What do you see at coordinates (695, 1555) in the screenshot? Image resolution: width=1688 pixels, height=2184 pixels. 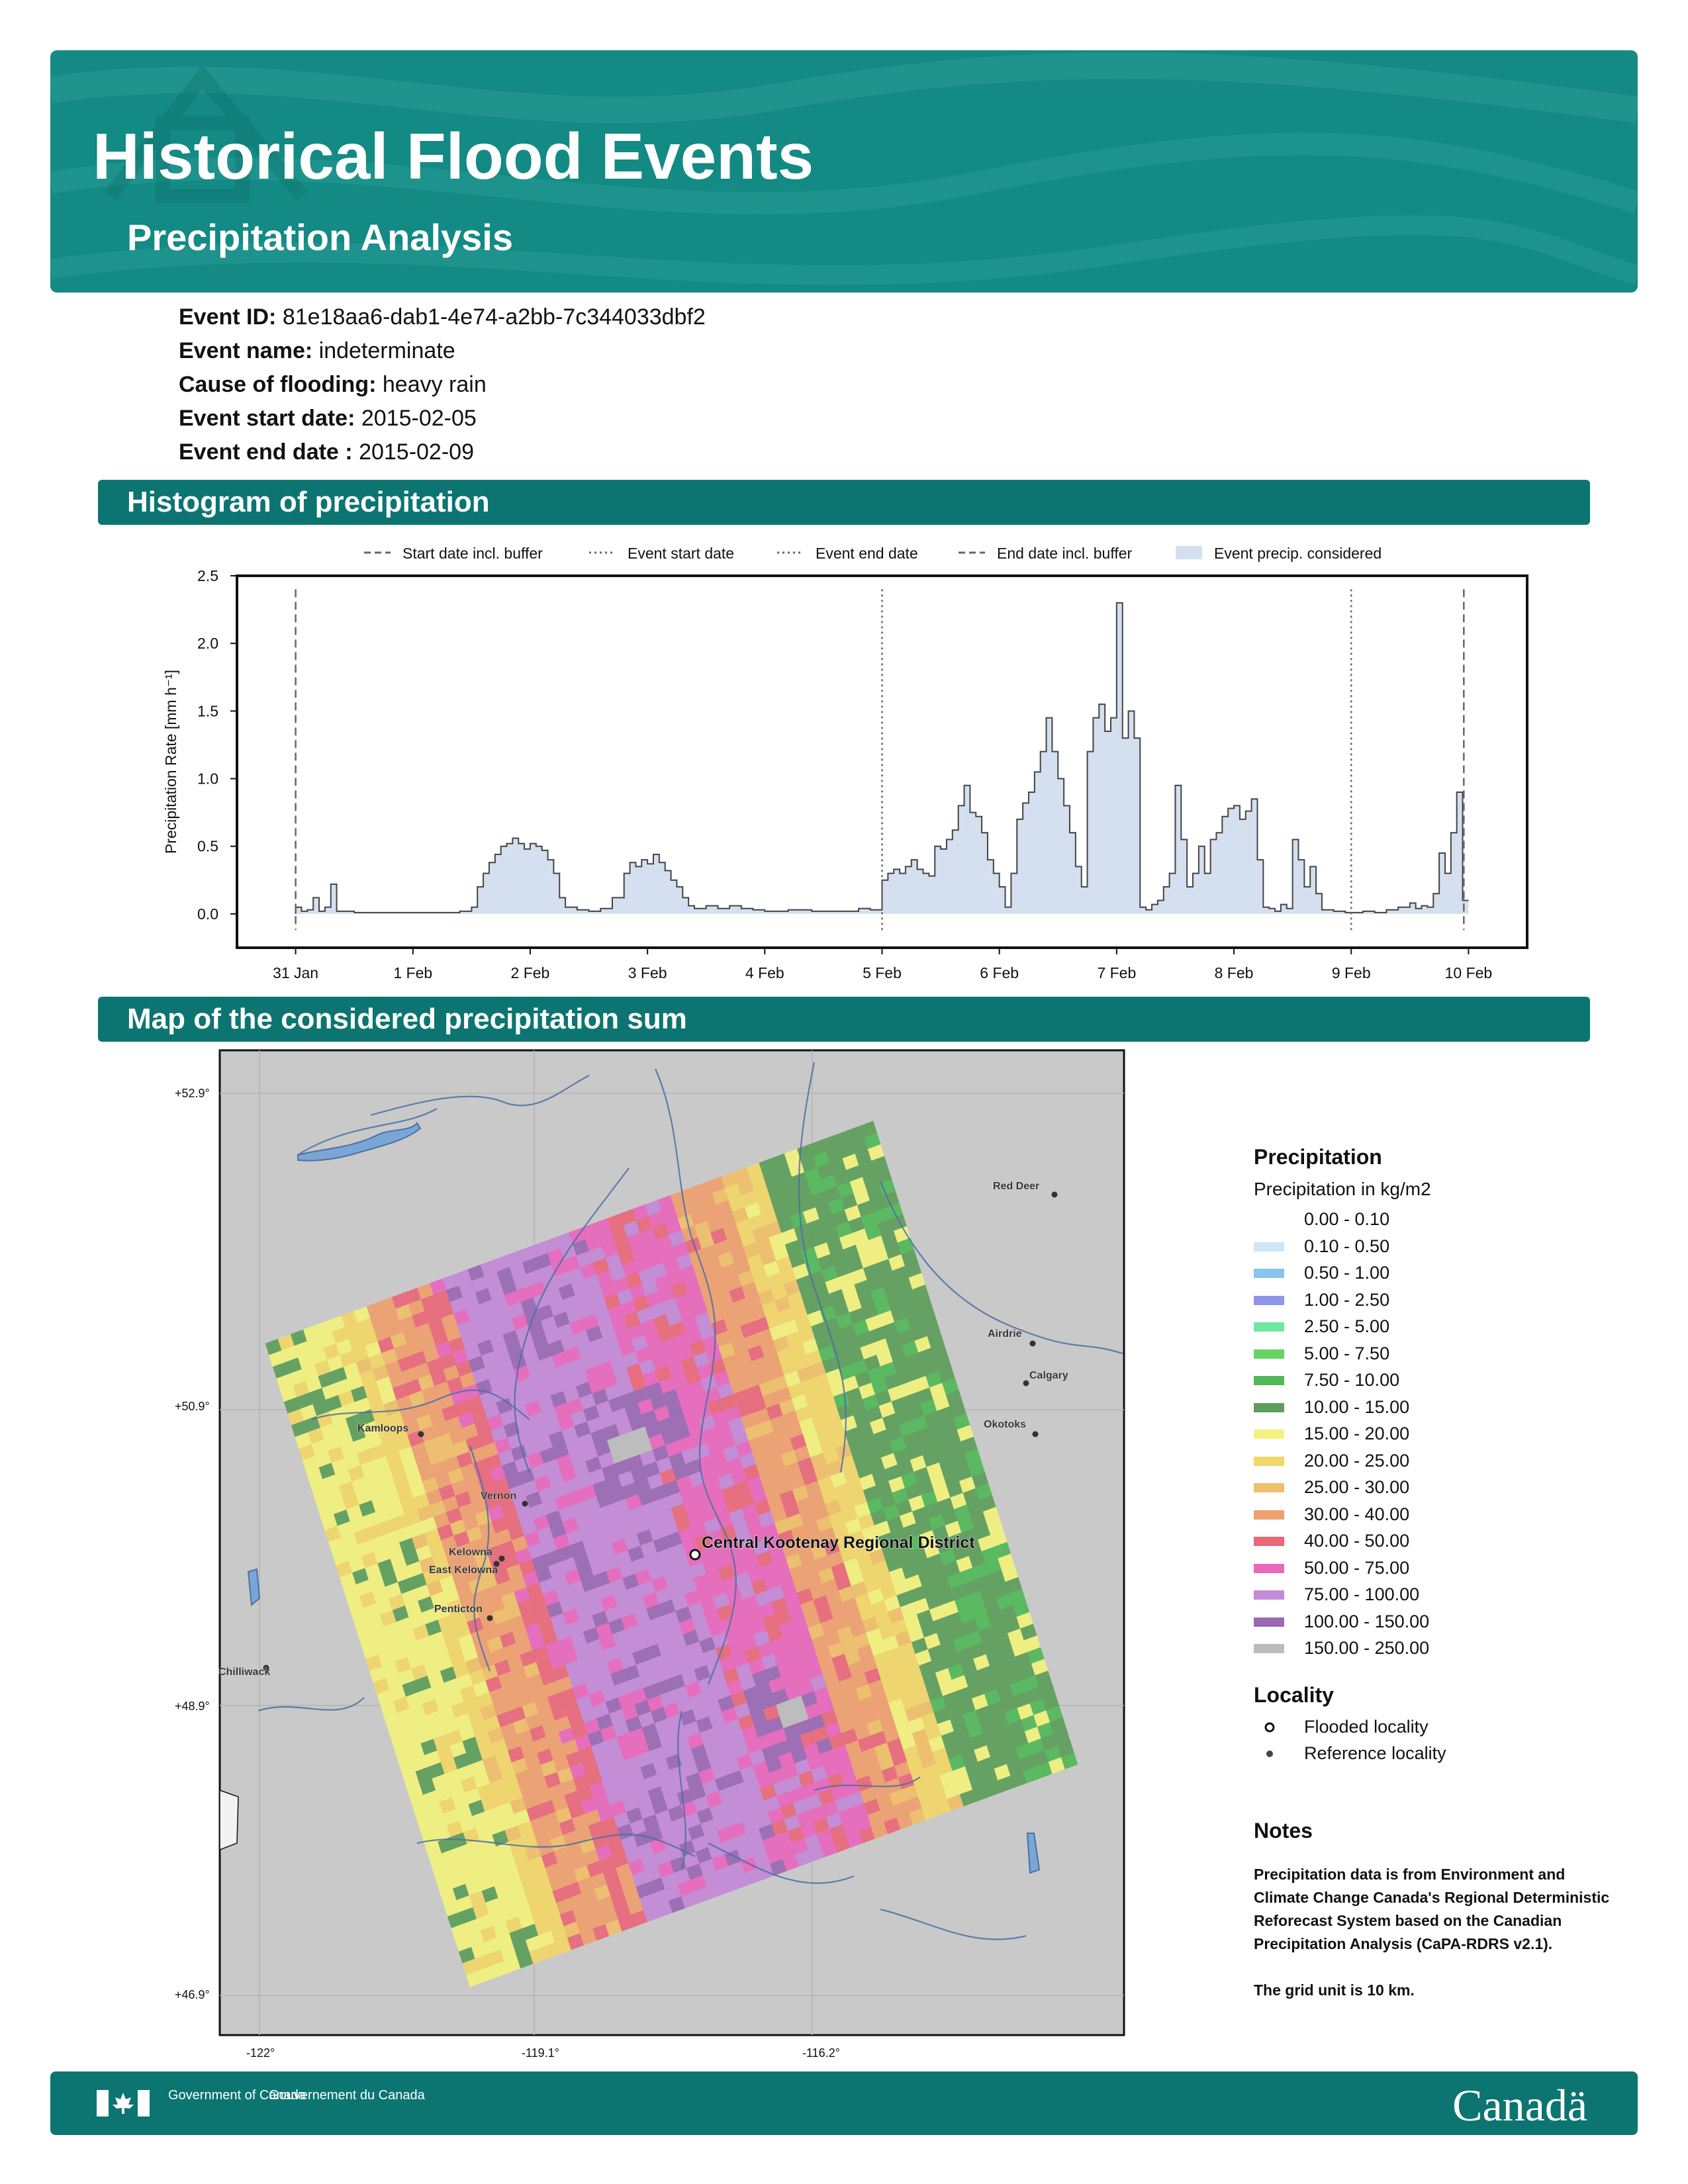 I see `flooded-locality-marker` at bounding box center [695, 1555].